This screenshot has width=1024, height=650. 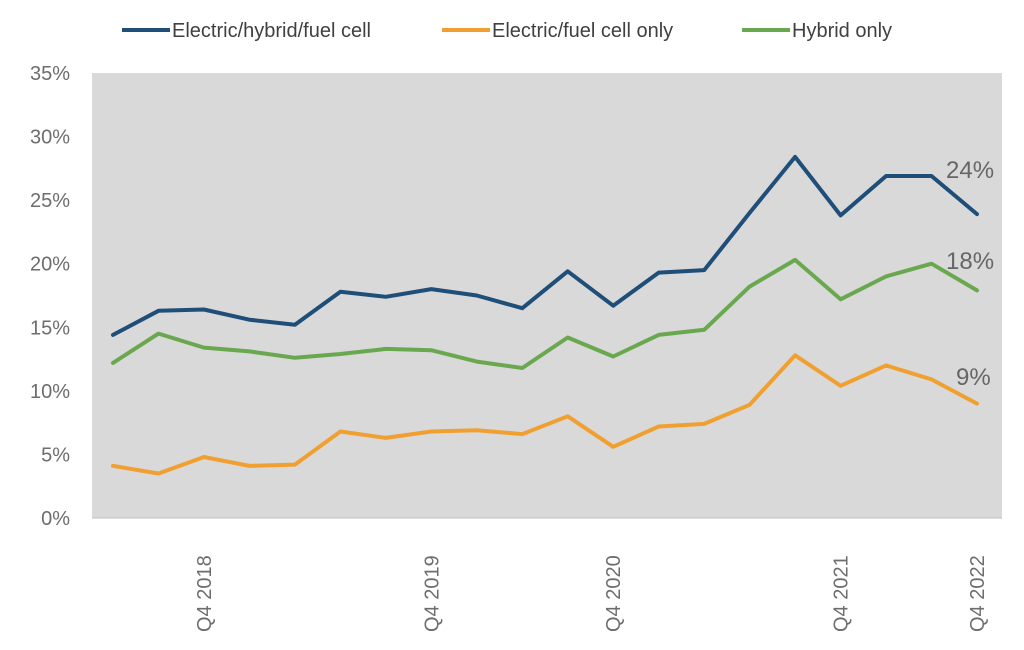 What do you see at coordinates (973, 377) in the screenshot?
I see `end-value-label: 9%` at bounding box center [973, 377].